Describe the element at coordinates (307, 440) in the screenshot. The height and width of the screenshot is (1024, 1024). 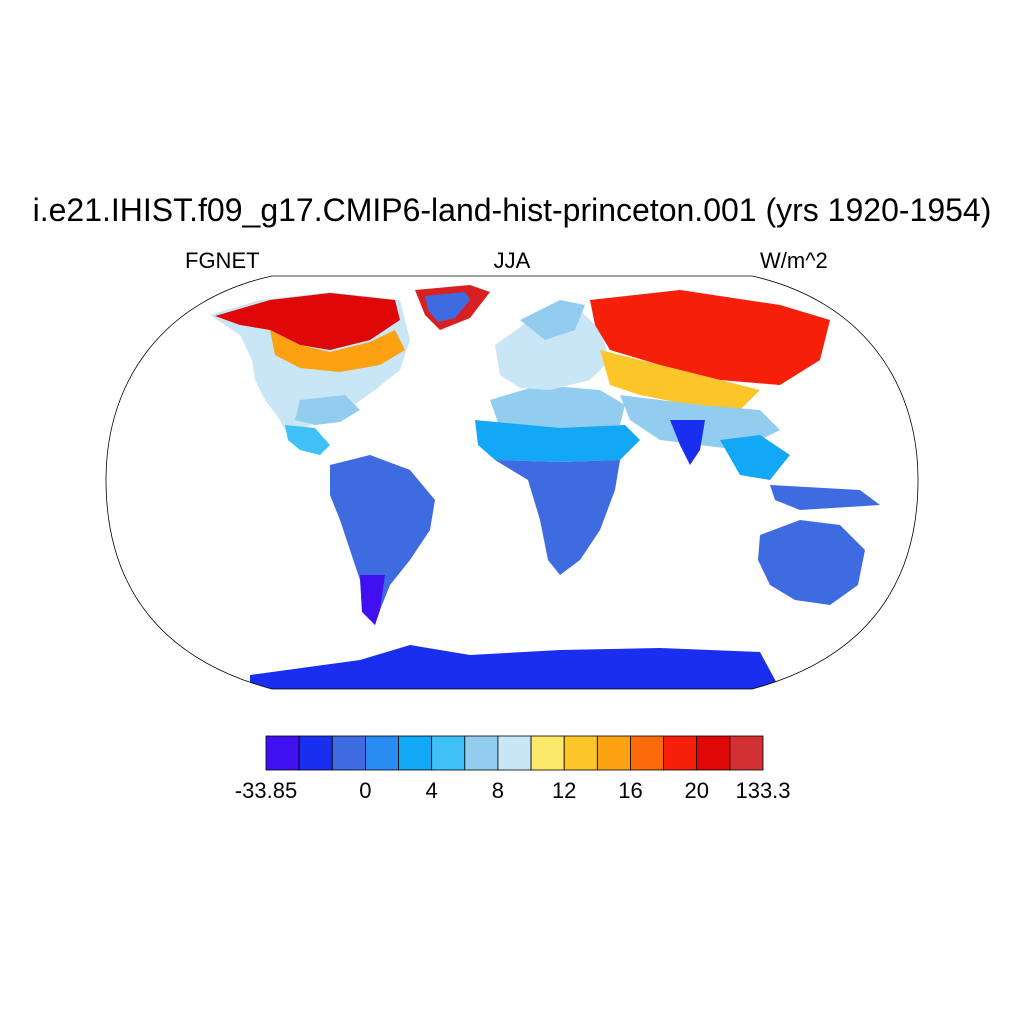
I see `mexico-region` at that location.